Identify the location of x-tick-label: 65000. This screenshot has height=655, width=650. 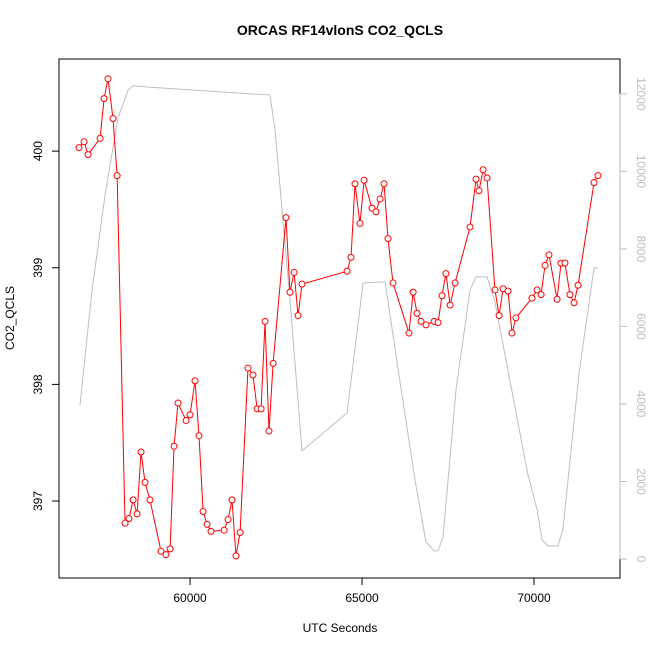
(362, 598).